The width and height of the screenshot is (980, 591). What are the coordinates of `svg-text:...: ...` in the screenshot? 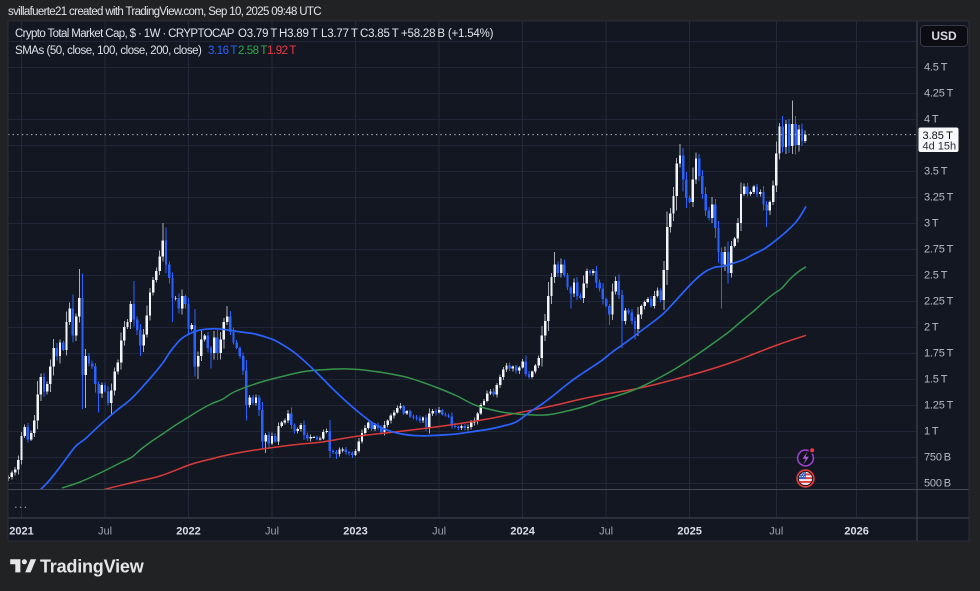 It's located at (21, 503).